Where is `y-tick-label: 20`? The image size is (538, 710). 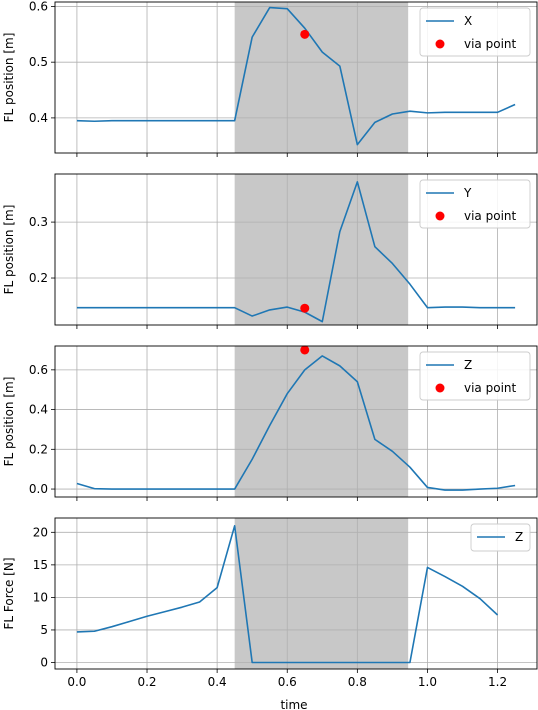 y-tick-label: 20 is located at coordinates (40, 532).